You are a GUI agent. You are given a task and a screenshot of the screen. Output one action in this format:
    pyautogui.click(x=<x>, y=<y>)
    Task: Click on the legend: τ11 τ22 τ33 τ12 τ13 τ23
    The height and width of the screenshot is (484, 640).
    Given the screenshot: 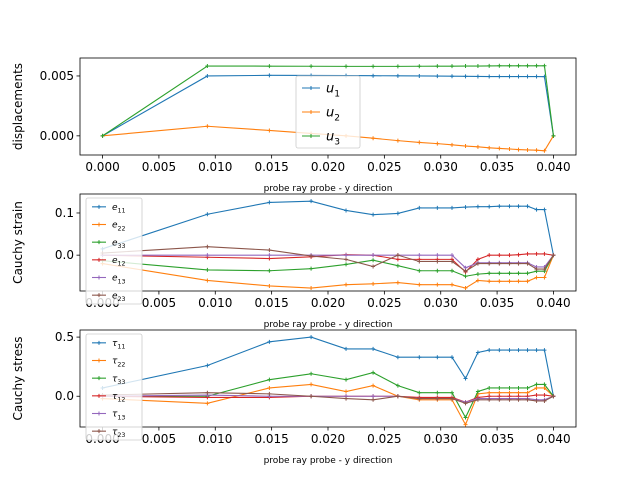 What is the action you would take?
    pyautogui.click(x=114, y=387)
    